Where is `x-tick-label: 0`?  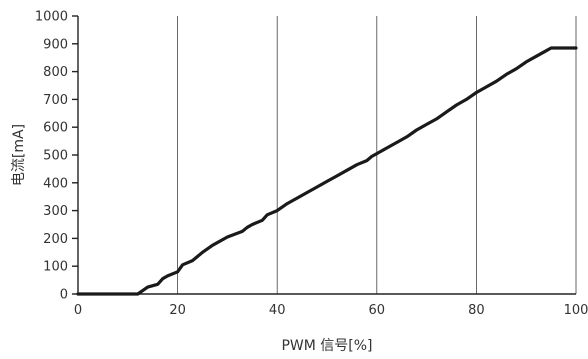
x-tick-label: 0 is located at coordinates (78, 310).